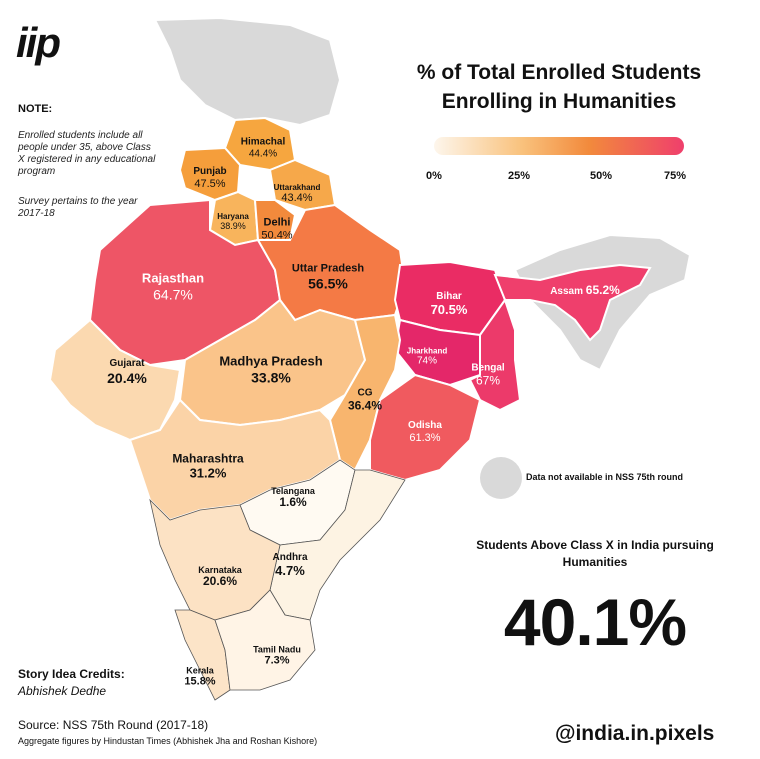  What do you see at coordinates (559, 146) in the screenshot?
I see `legend-gradient-bar` at bounding box center [559, 146].